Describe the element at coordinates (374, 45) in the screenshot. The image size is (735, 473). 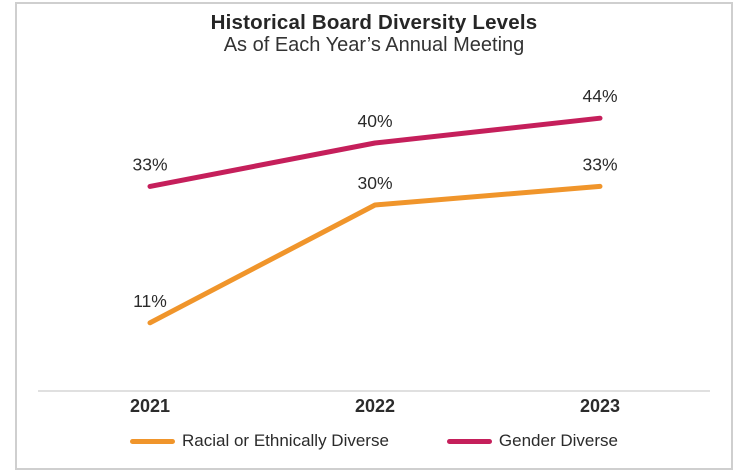
I see `chart-subtitle: As of Each Year’s Annual Meeting` at that location.